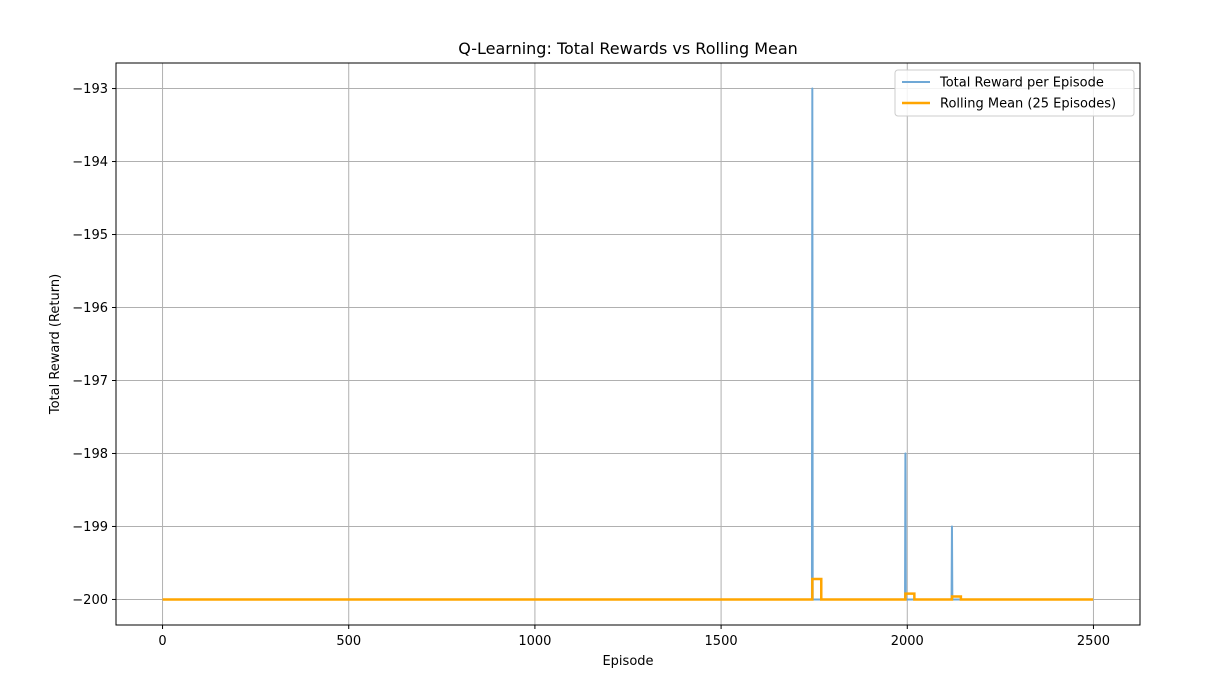  Describe the element at coordinates (90, 308) in the screenshot. I see `y-tick-label: −196` at that location.